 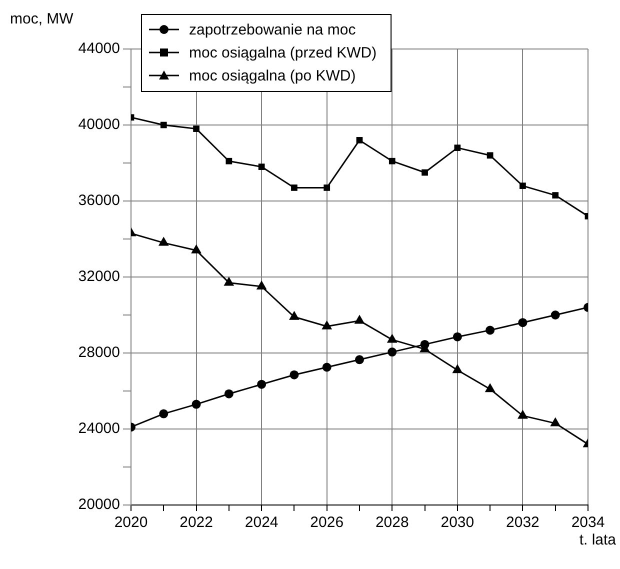 What do you see at coordinates (523, 523) in the screenshot?
I see `x-tick-label: 2032` at bounding box center [523, 523].